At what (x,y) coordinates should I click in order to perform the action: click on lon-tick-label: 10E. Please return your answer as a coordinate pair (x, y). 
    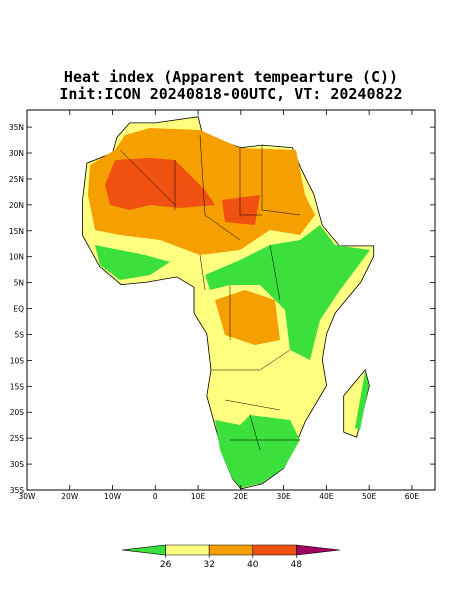
    Looking at the image, I should click on (198, 496).